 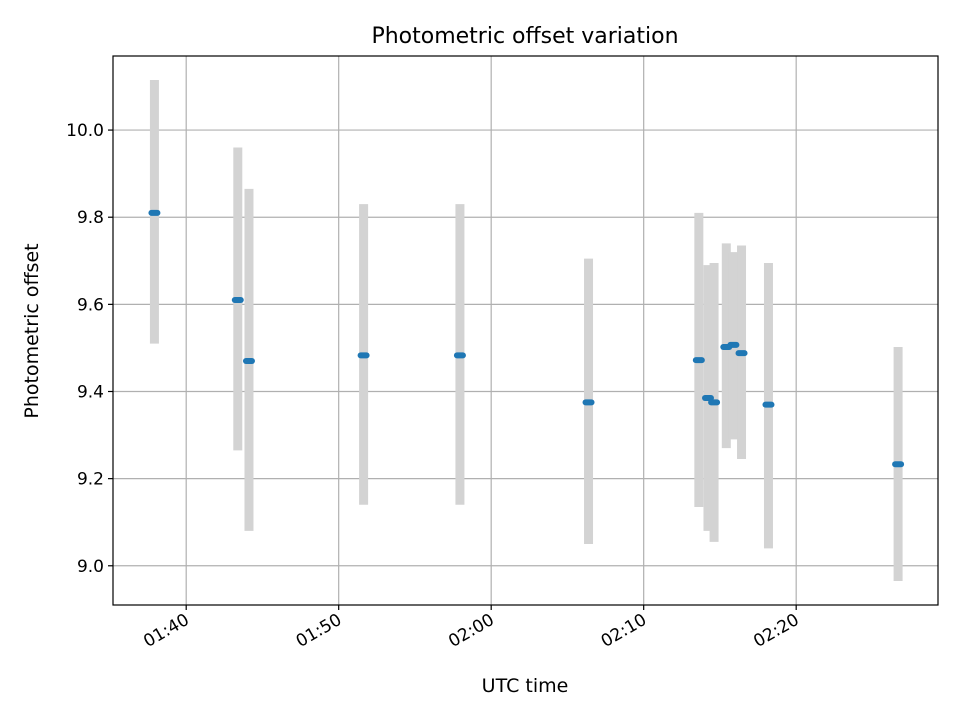 I want to click on chart-title: Photometric offset variation, so click(x=524, y=36).